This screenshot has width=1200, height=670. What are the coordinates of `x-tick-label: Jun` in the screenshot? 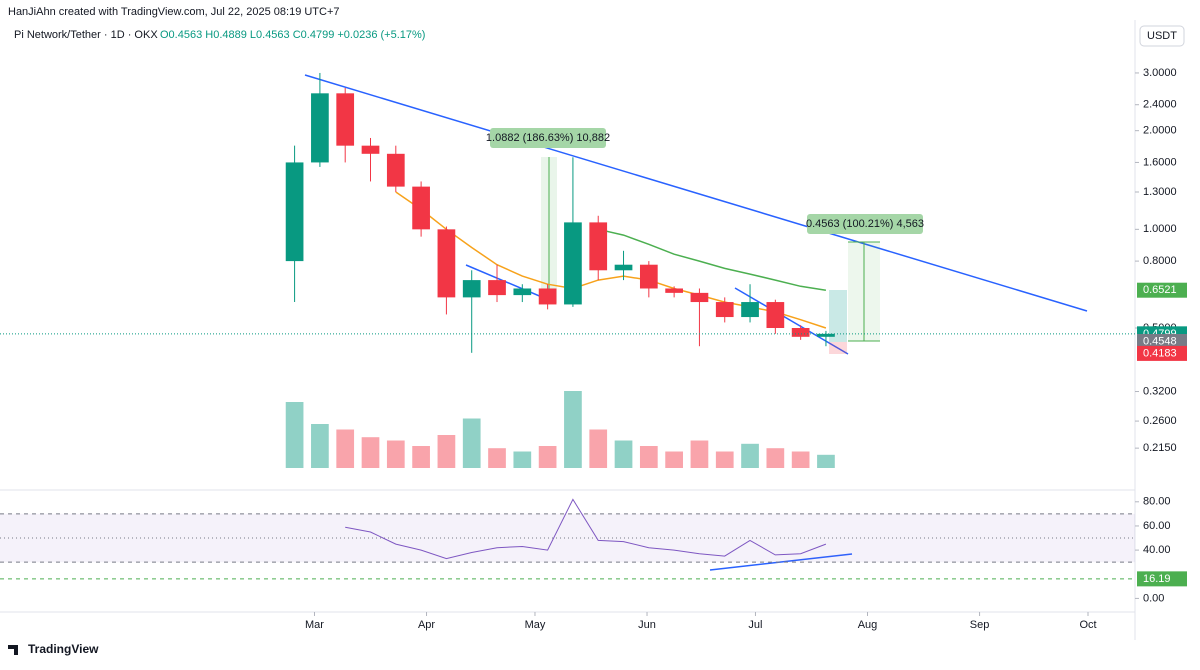 It's located at (647, 625).